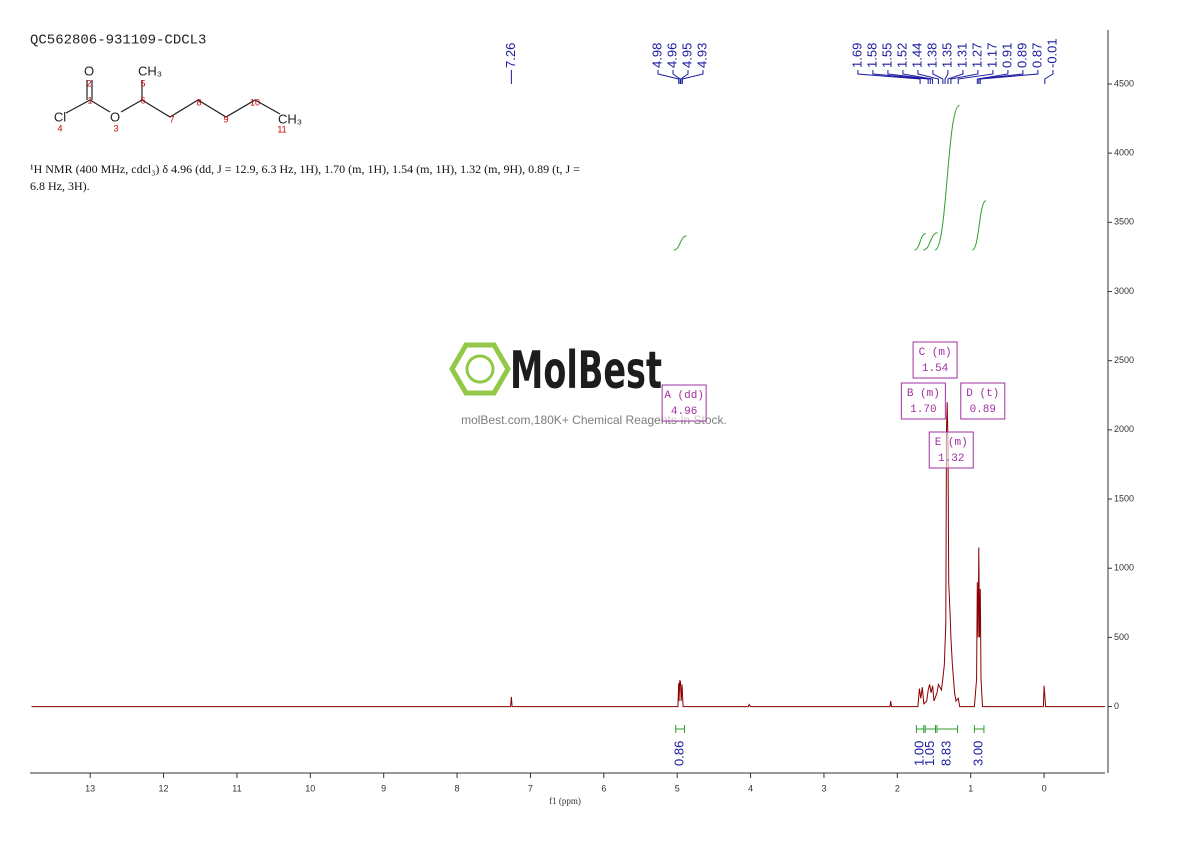 This screenshot has height=841, width=1190. What do you see at coordinates (118, 41) in the screenshot?
I see `sample-title: QC562806-931109-CDCL3` at bounding box center [118, 41].